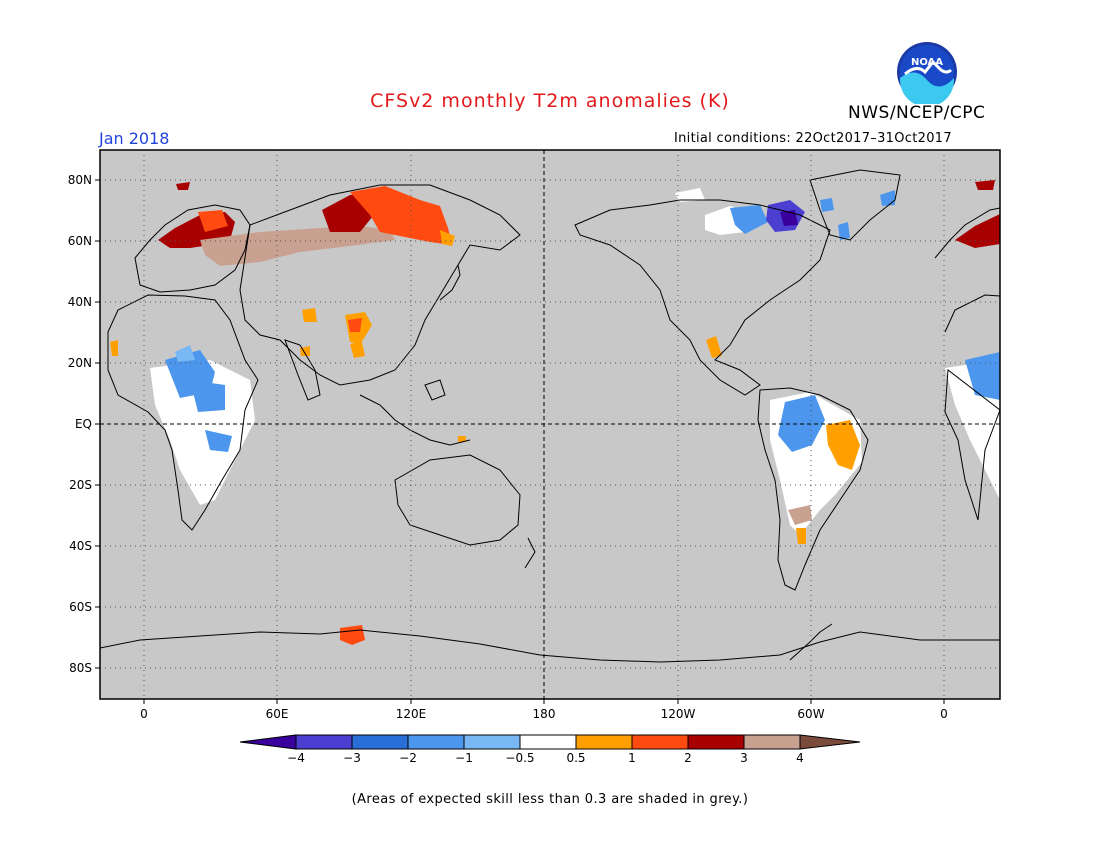 This screenshot has width=1100, height=850. I want to click on brazil-warm-region, so click(843, 445).